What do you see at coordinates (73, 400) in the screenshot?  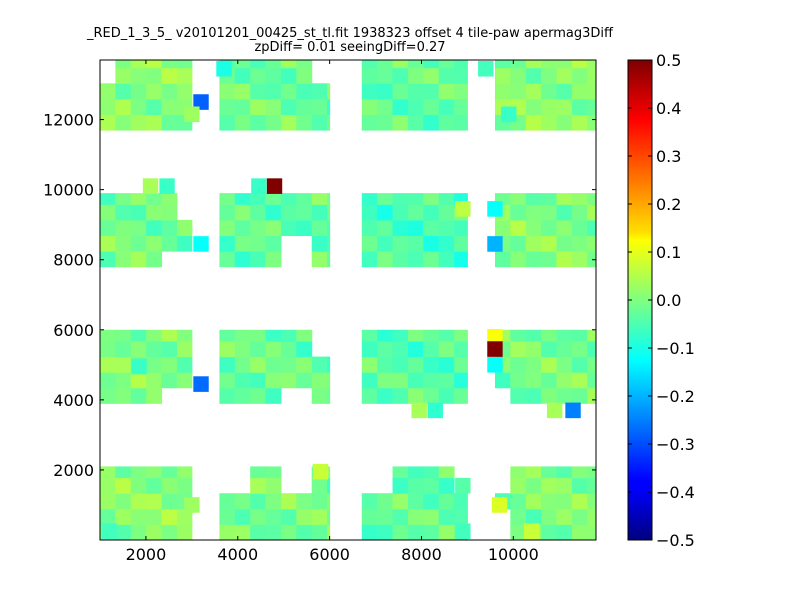 I see `y-tick-label: 4000` at bounding box center [73, 400].